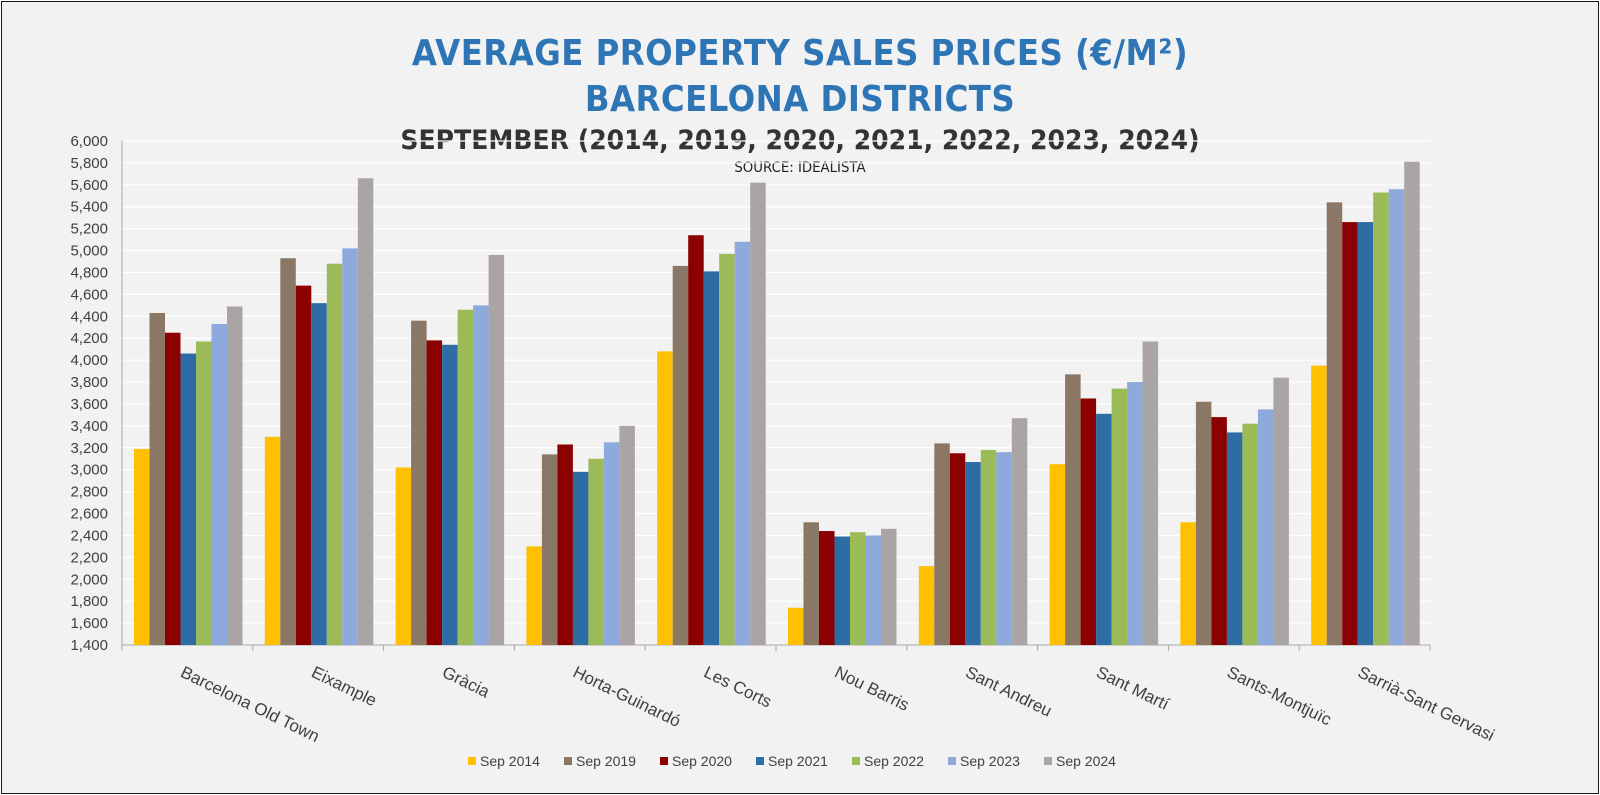 The width and height of the screenshot is (1600, 795). Describe the element at coordinates (89, 601) in the screenshot. I see `y-tick-label: 1,800` at that location.